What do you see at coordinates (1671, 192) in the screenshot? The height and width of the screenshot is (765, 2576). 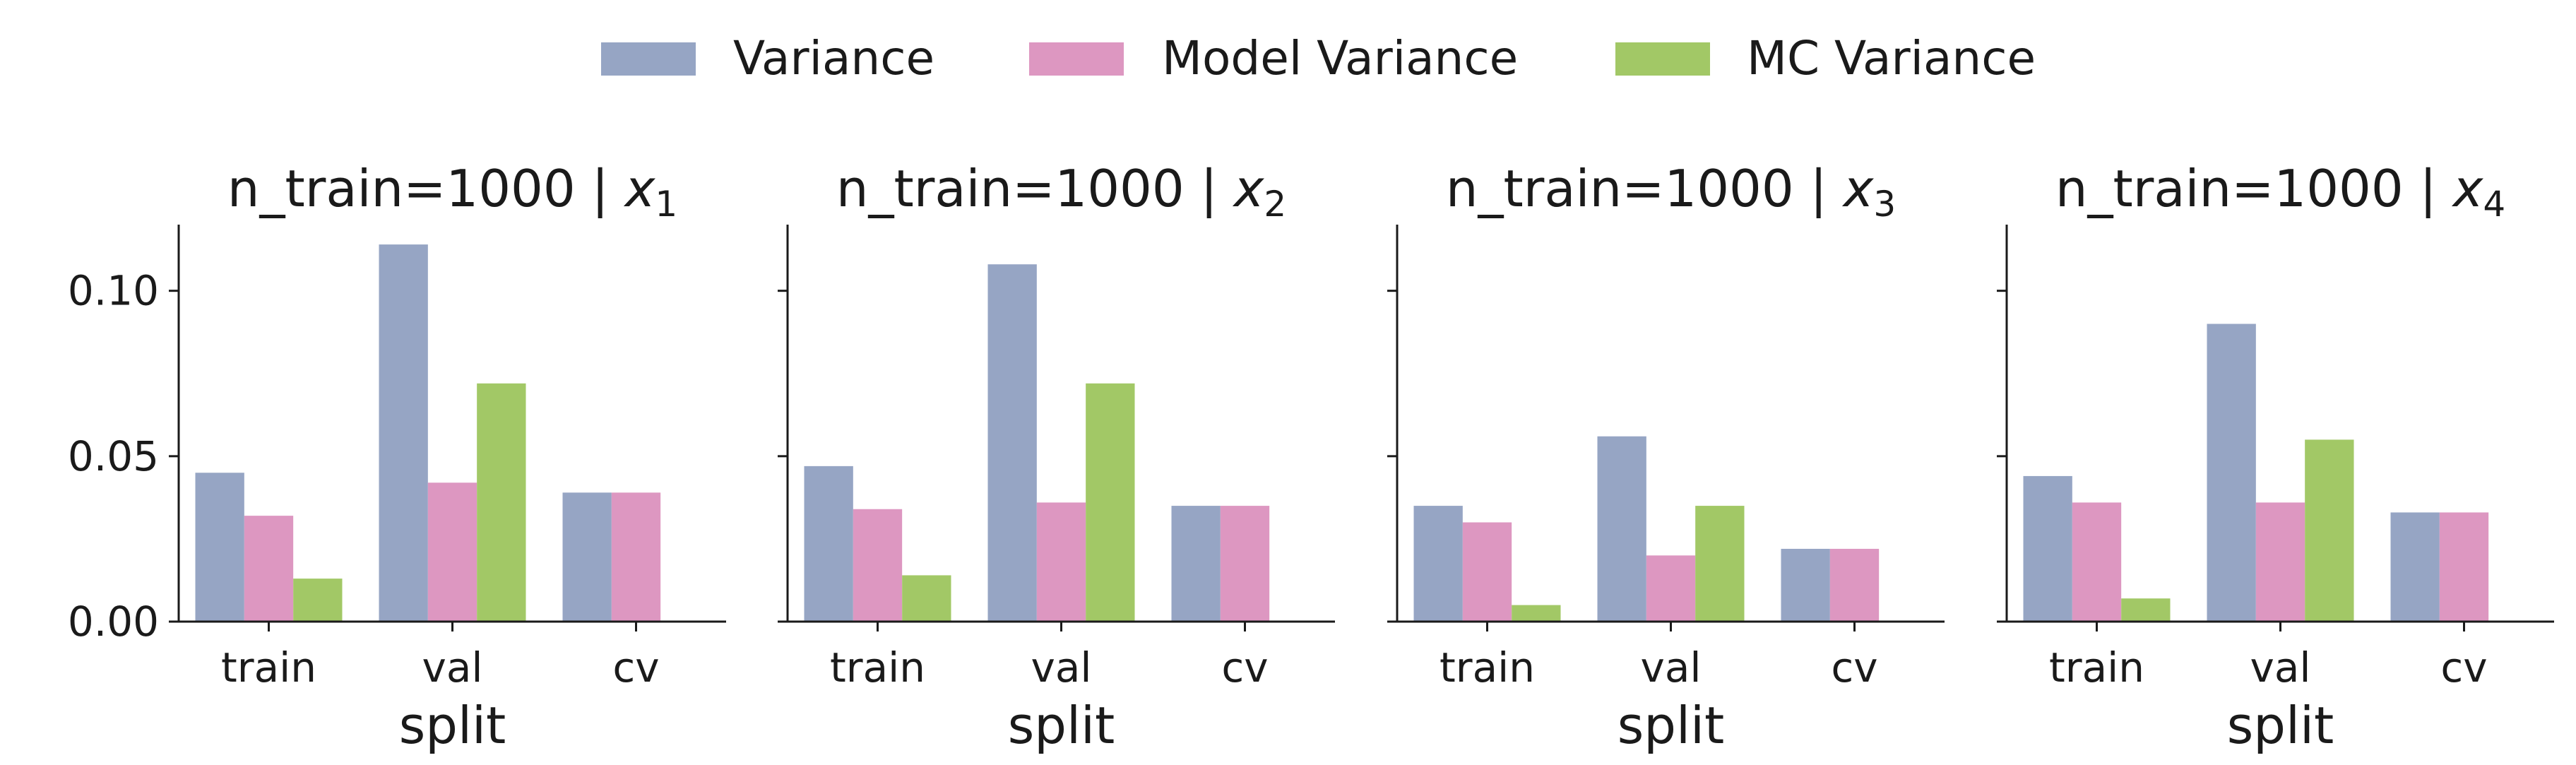 I see `panel-title: n_train=1000 | x3` at bounding box center [1671, 192].